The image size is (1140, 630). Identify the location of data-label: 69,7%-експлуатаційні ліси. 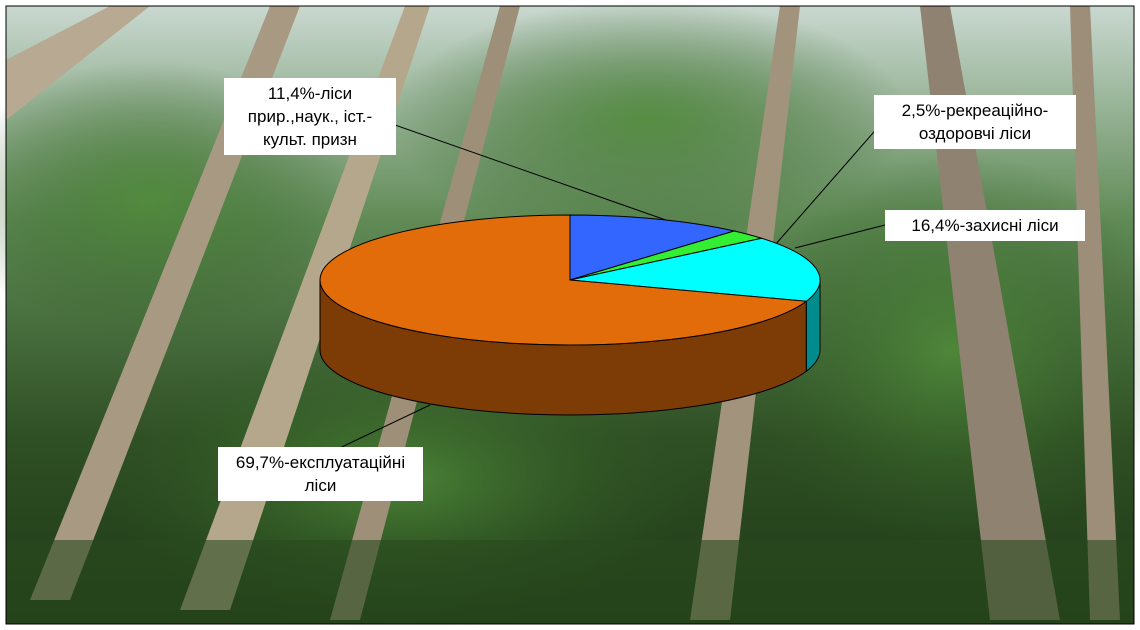
(320, 474).